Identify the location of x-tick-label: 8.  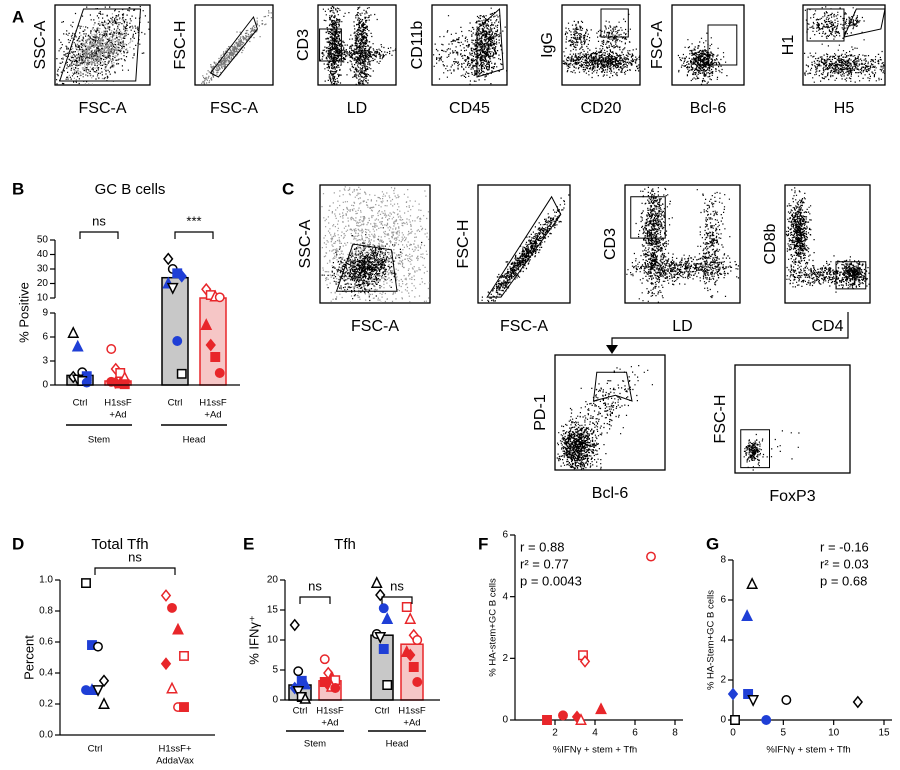
(675, 733).